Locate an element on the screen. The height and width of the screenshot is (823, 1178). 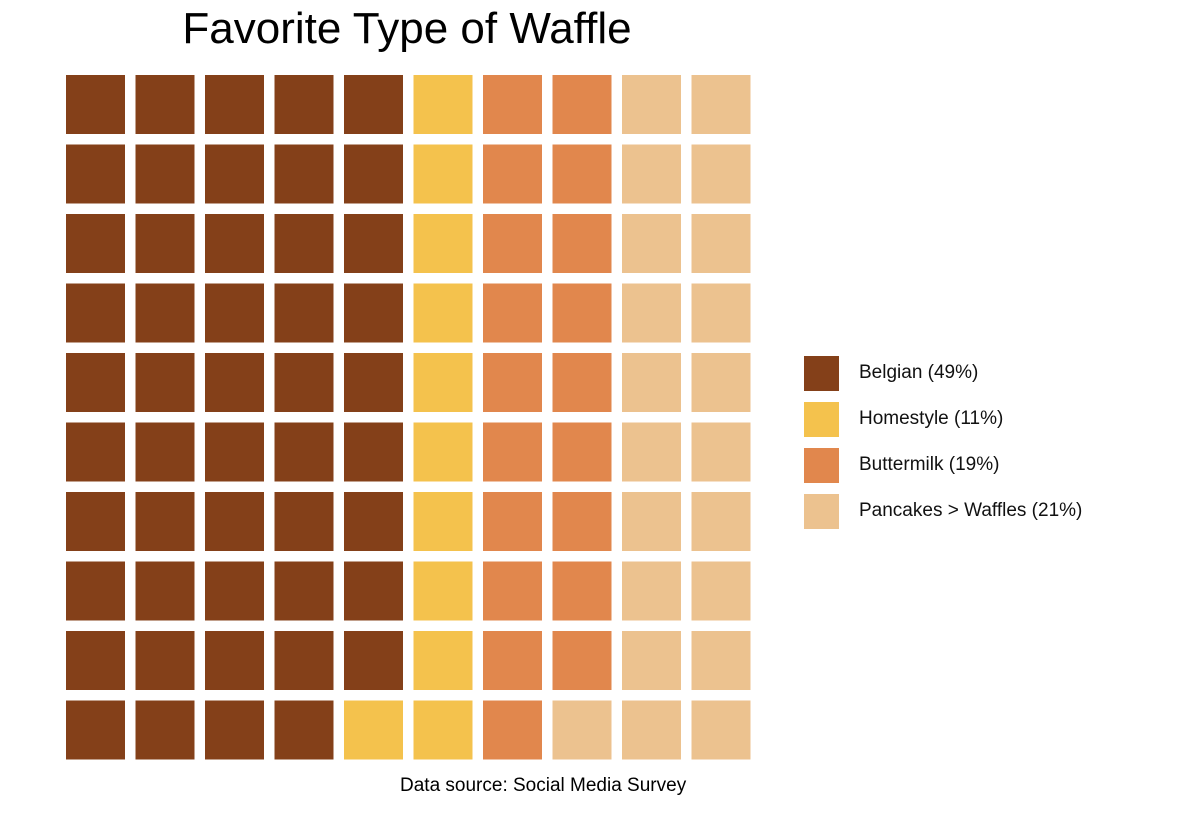
legend-item-buttermilk: Buttermilk (19%) is located at coordinates (943, 465).